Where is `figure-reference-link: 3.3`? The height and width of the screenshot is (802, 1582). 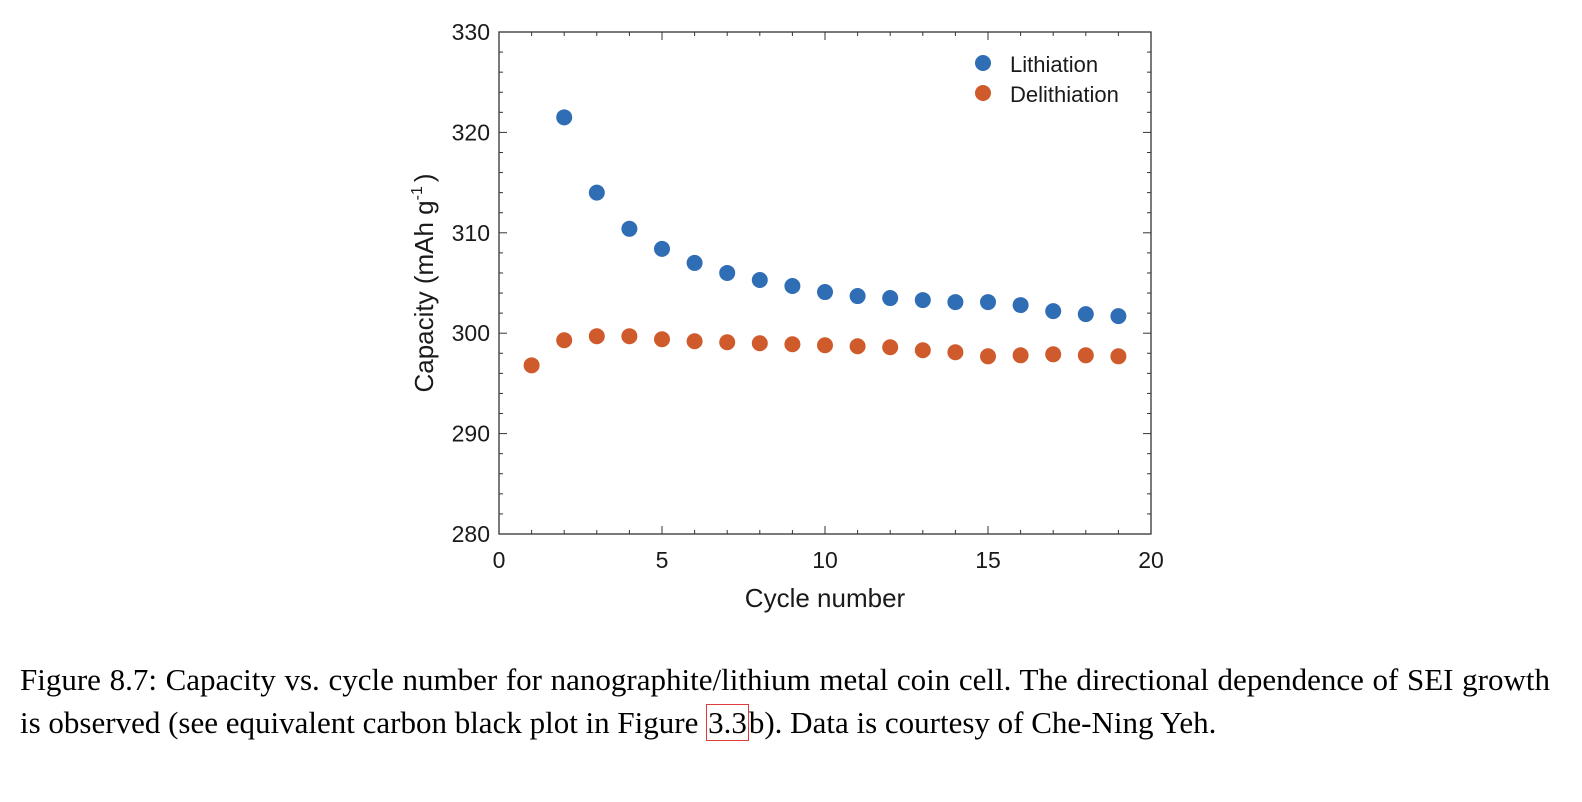 figure-reference-link: 3.3 is located at coordinates (727, 722).